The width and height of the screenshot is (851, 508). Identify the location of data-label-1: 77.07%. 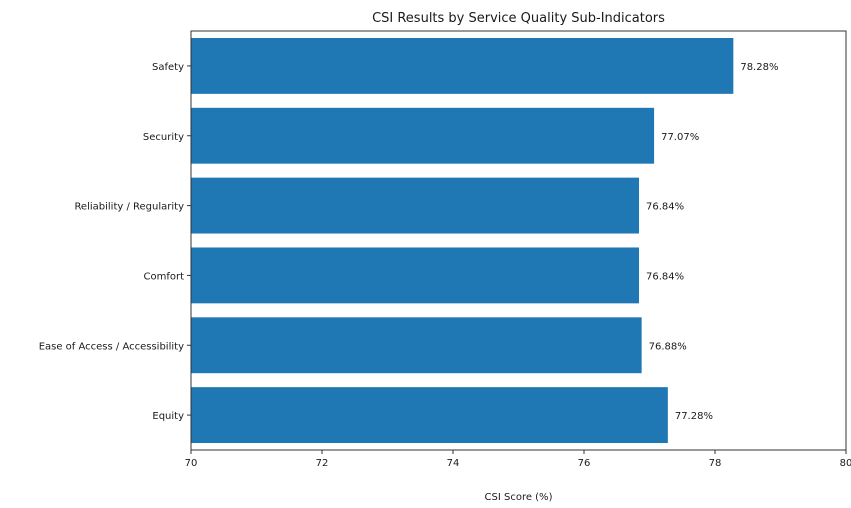
(680, 137).